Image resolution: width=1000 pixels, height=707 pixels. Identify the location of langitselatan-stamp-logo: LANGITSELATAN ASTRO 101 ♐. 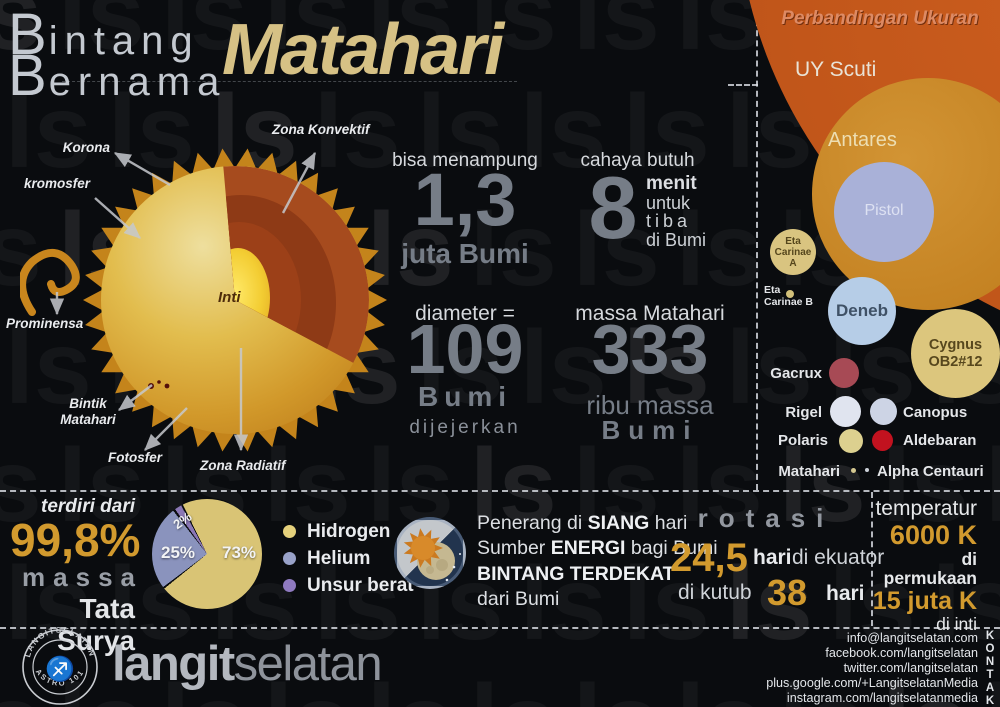
(60, 666).